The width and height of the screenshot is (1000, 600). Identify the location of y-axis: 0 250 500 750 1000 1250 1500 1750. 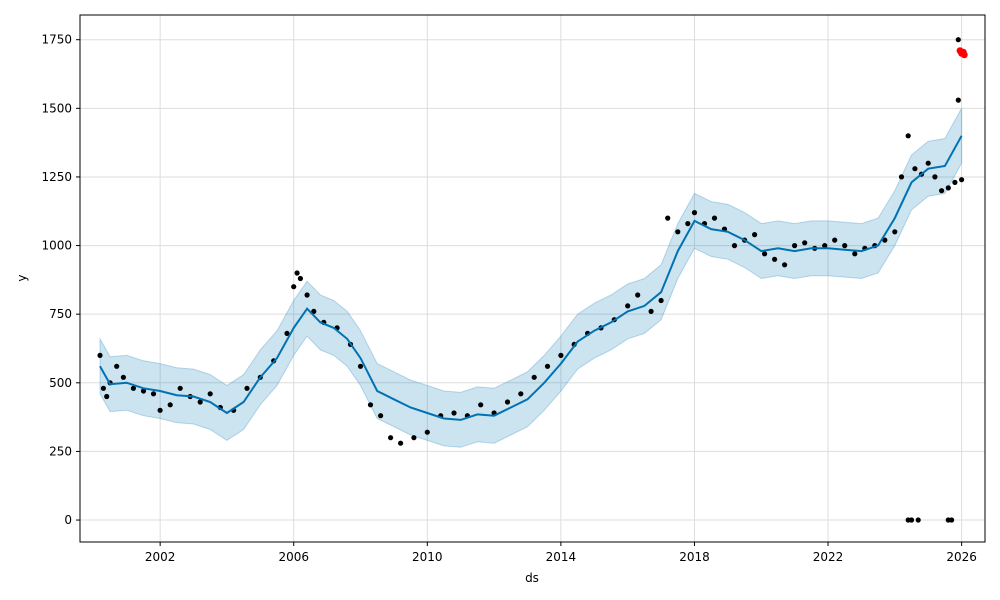
(60, 280).